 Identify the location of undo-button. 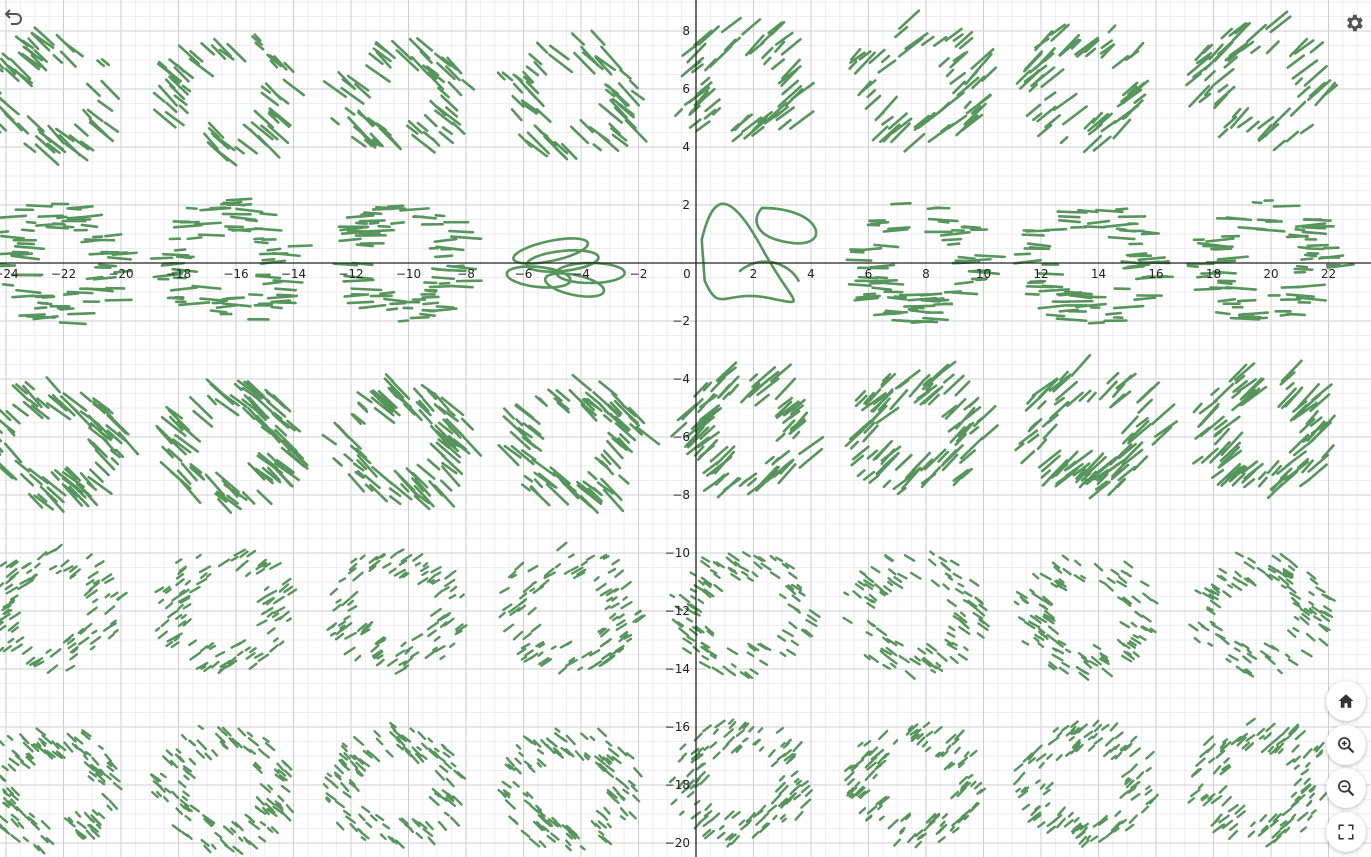
(13, 19).